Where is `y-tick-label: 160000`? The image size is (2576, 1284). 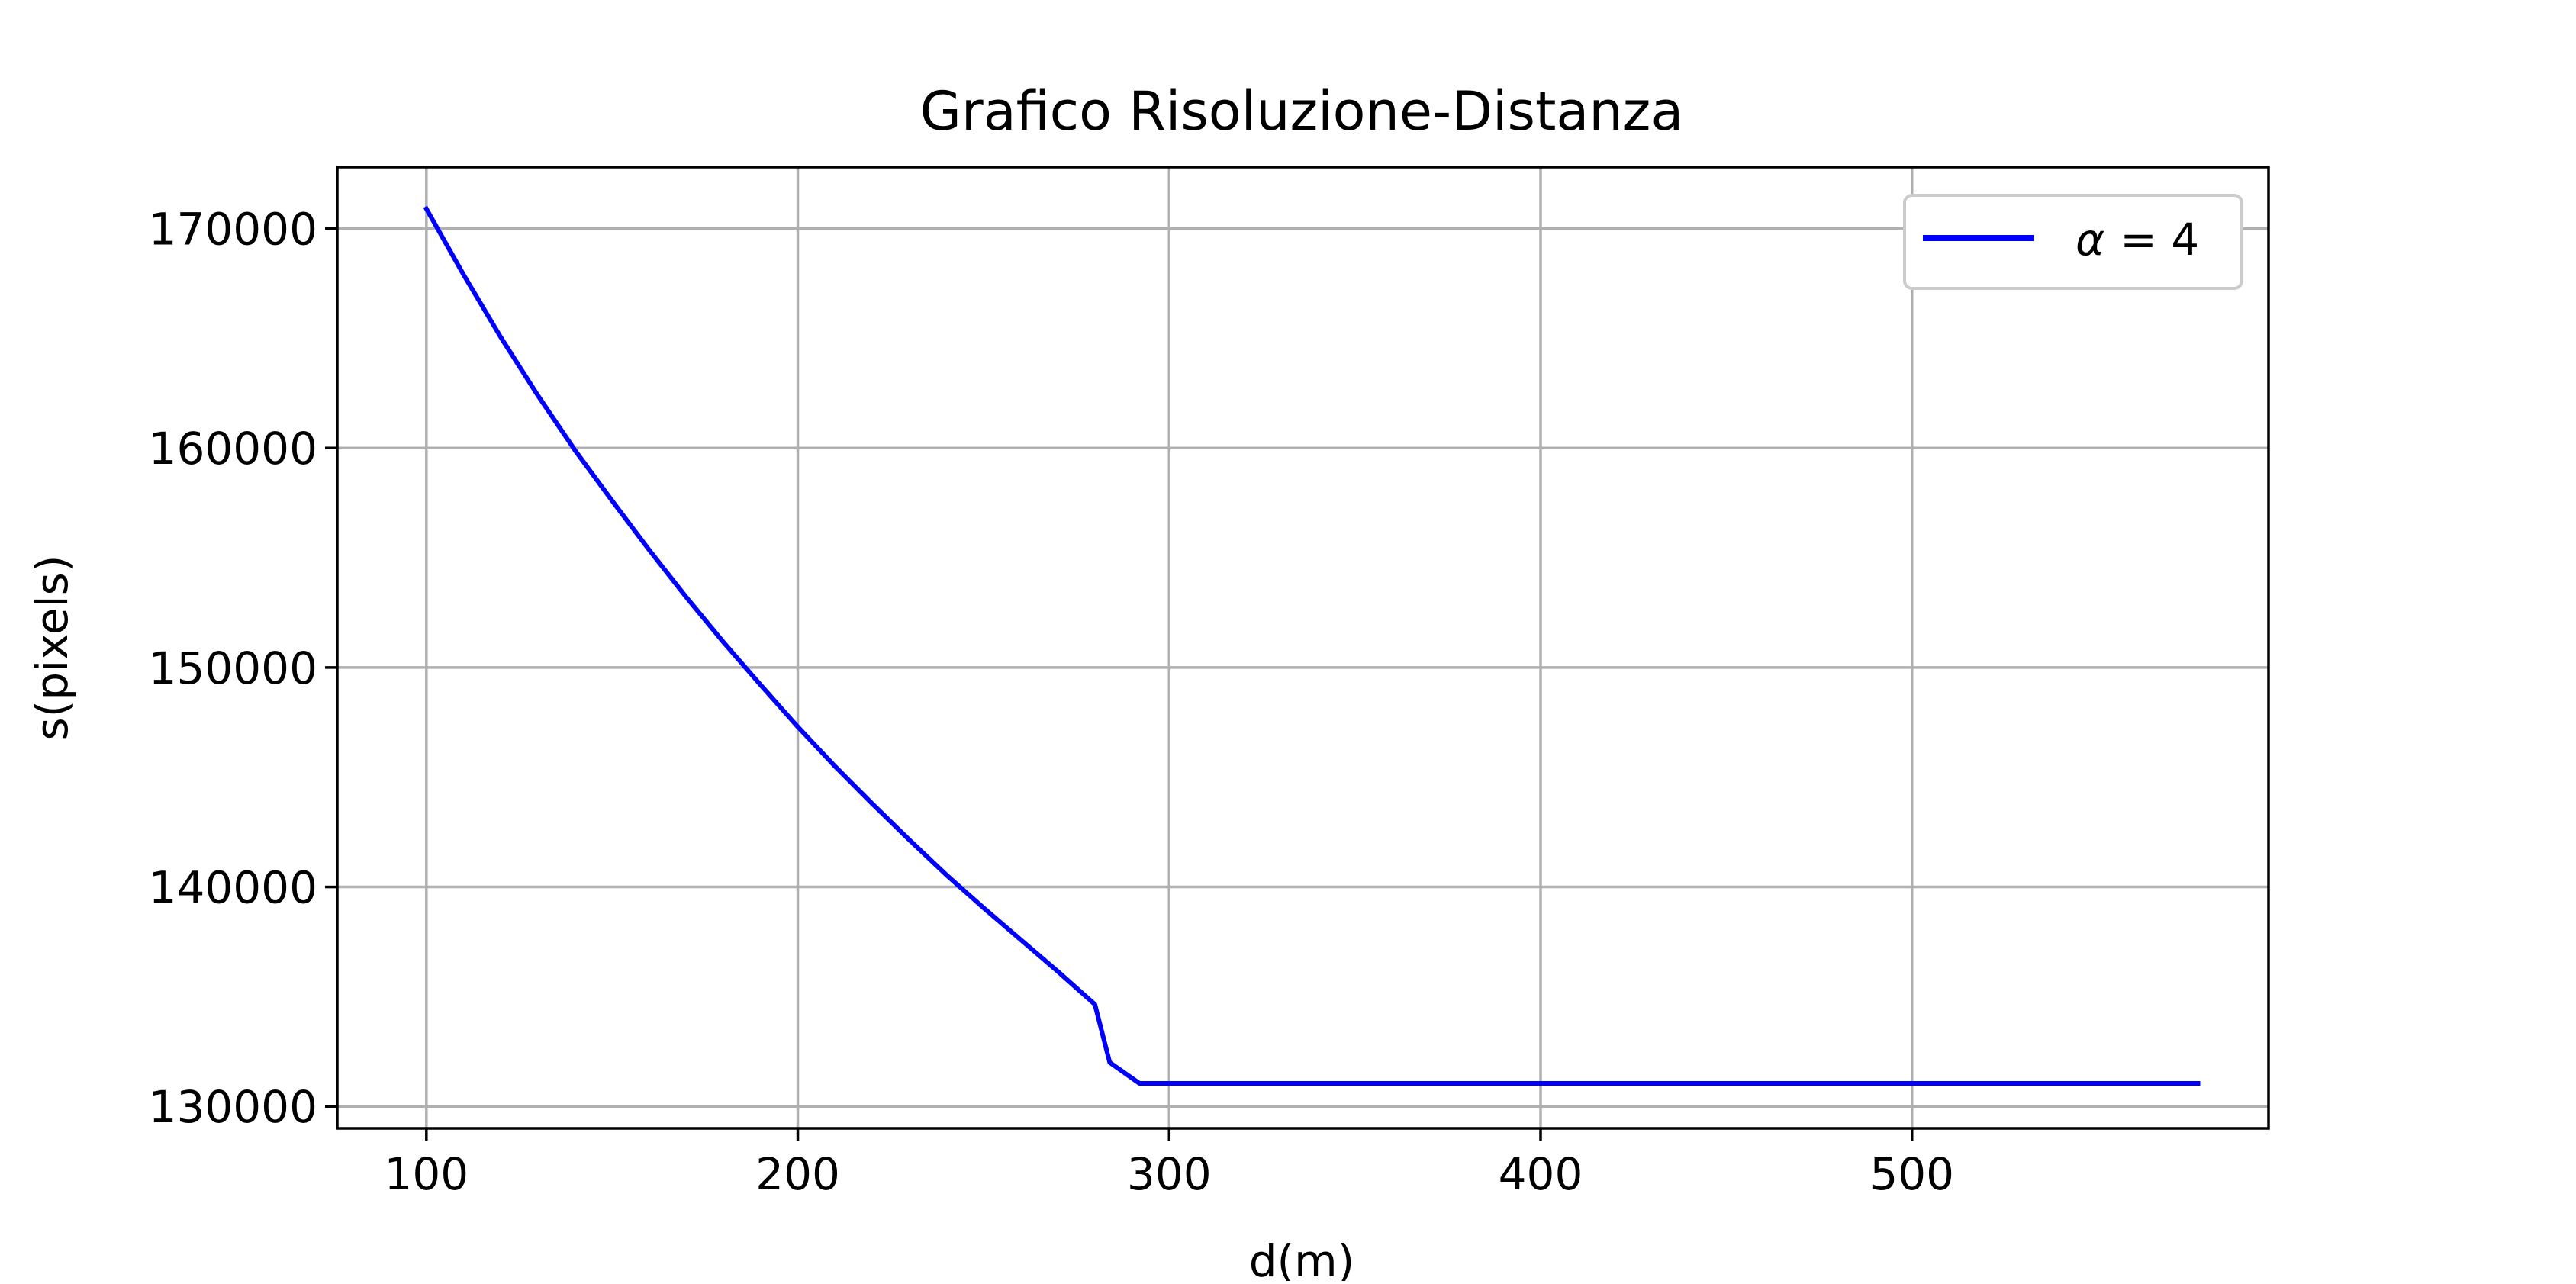 y-tick-label: 160000 is located at coordinates (233, 449).